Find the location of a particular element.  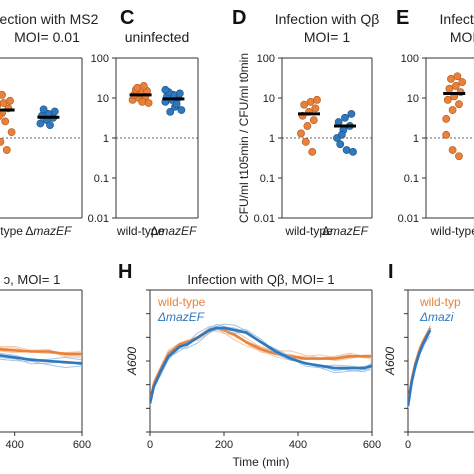

legend-entry: Δmazi is located at coordinates (436, 317).